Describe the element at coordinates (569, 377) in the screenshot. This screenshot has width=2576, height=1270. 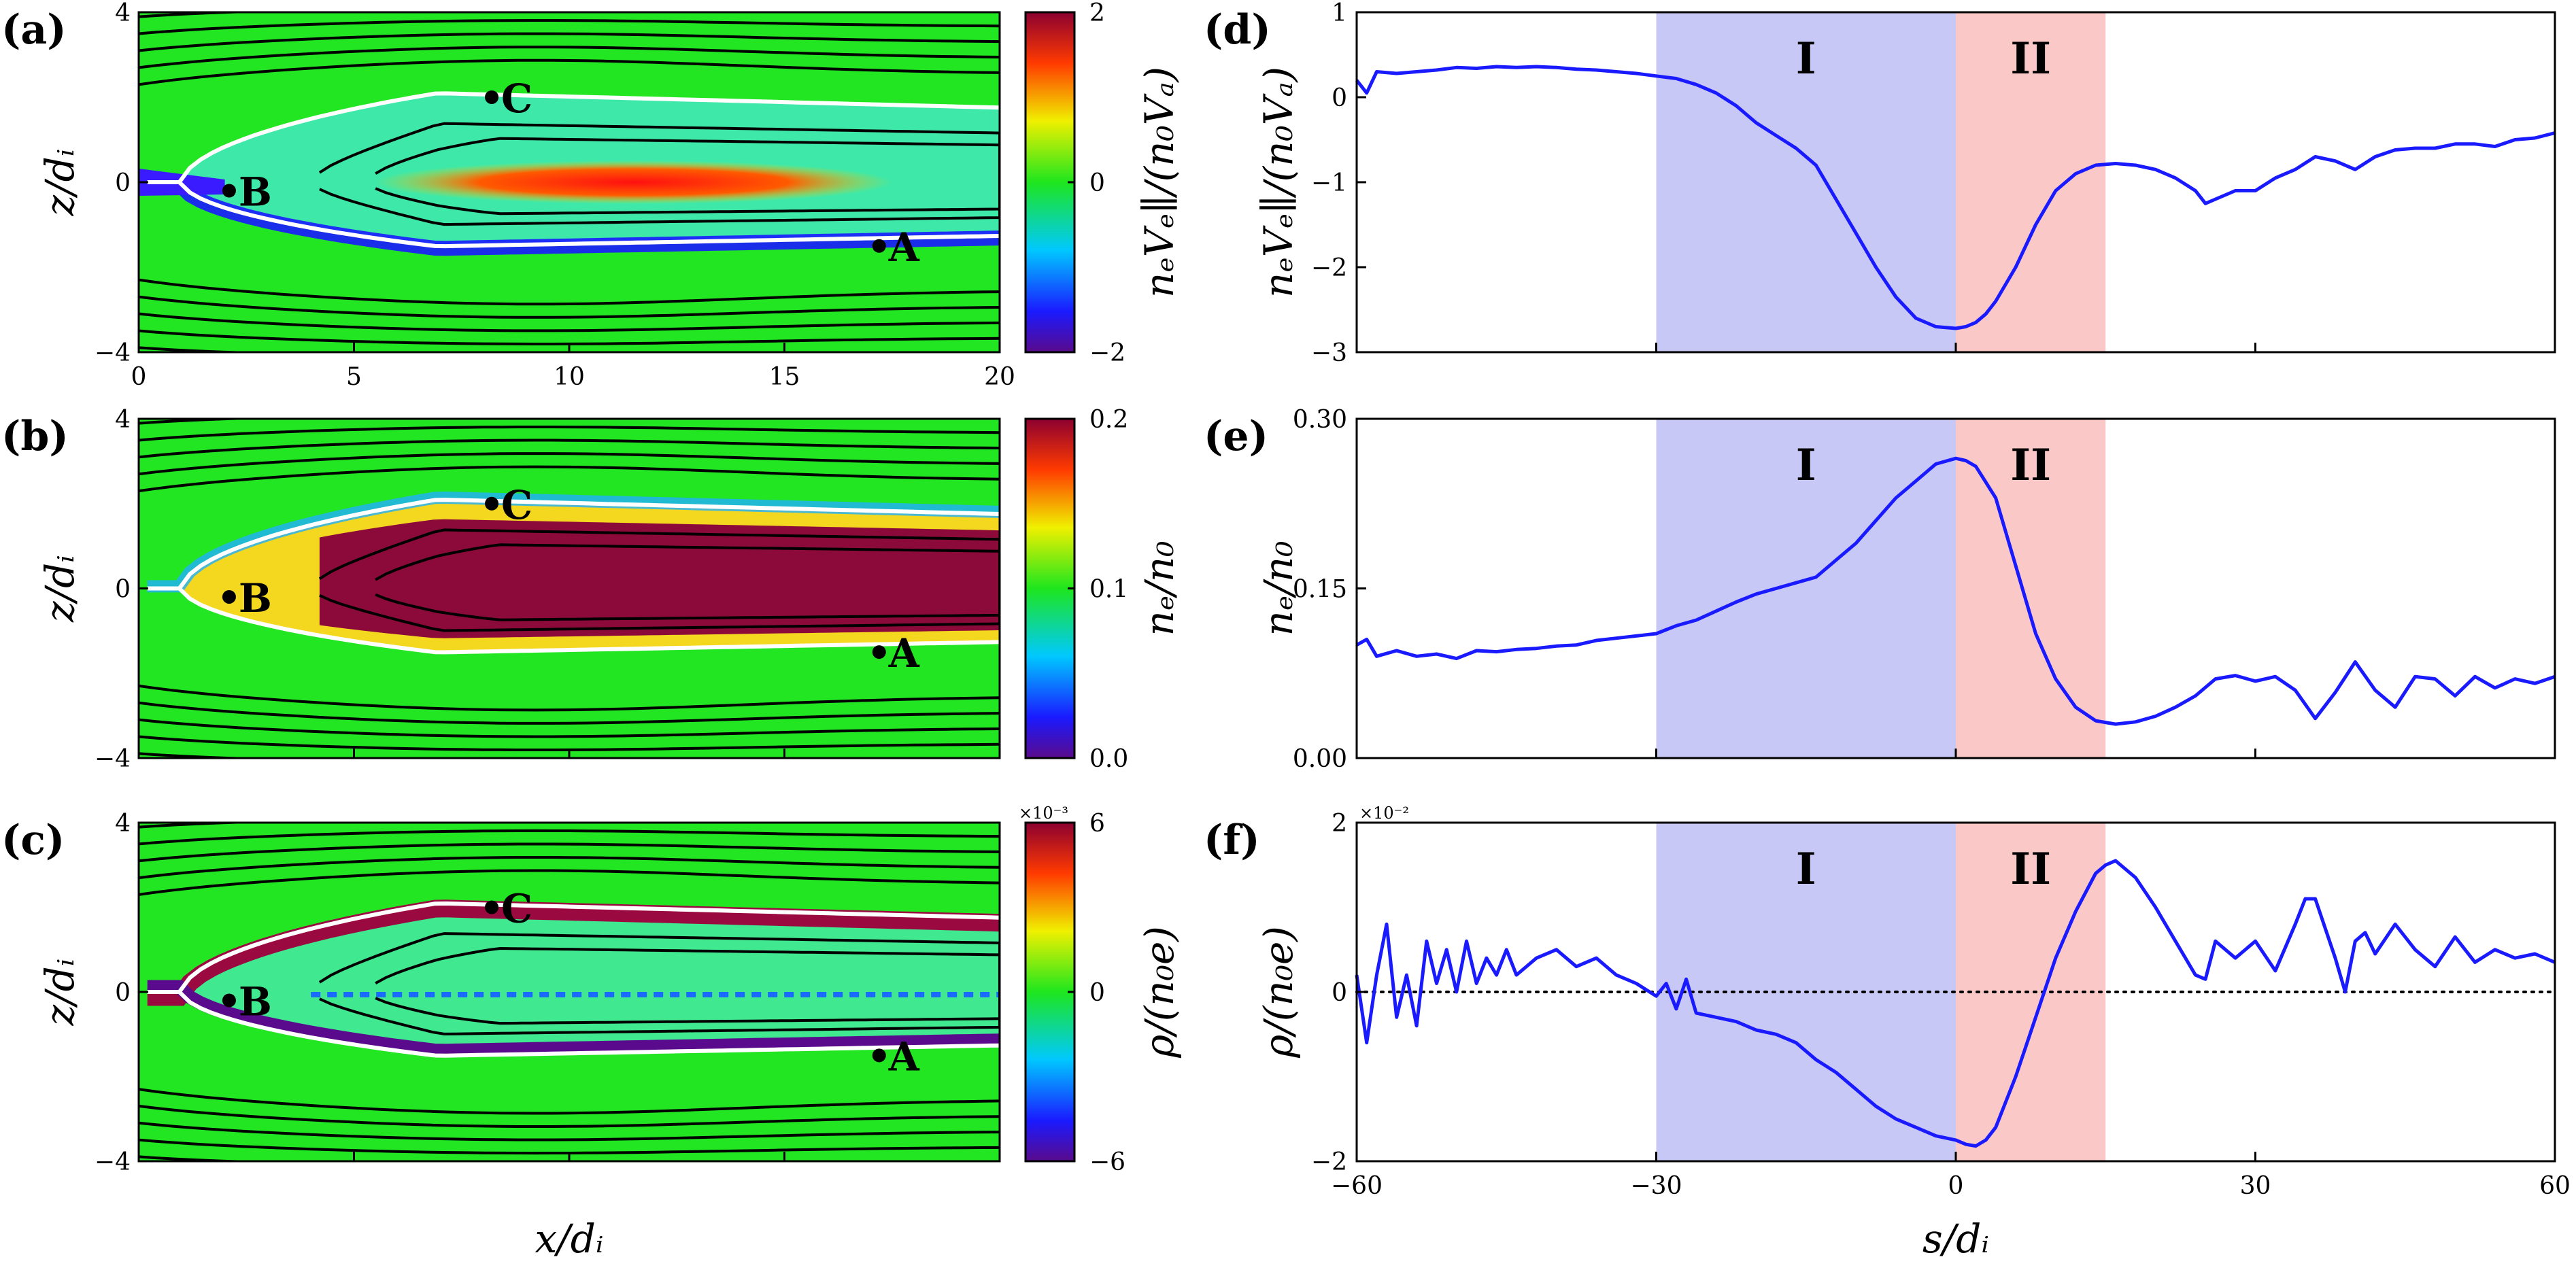
I see `x-tick-label: 10` at that location.